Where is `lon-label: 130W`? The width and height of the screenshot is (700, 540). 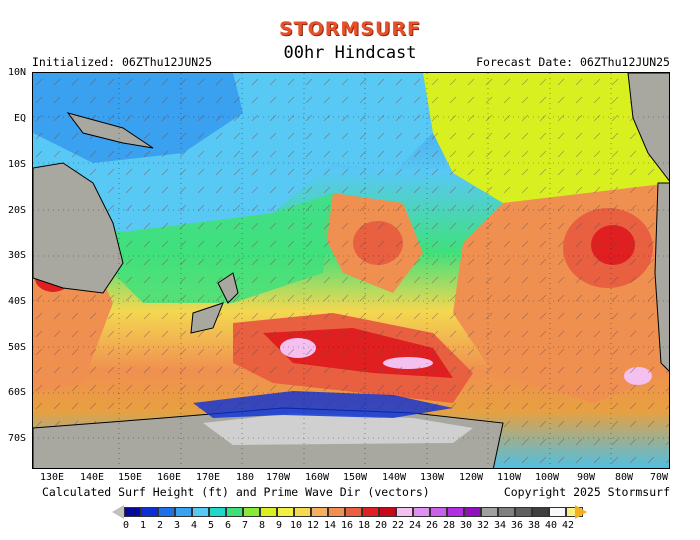 lon-label: 130W is located at coordinates (432, 477).